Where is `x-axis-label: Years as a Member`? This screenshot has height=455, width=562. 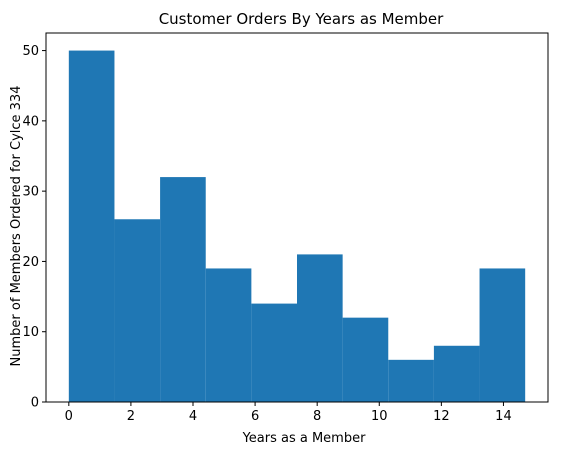
x-axis-label: Years as a Member is located at coordinates (304, 438).